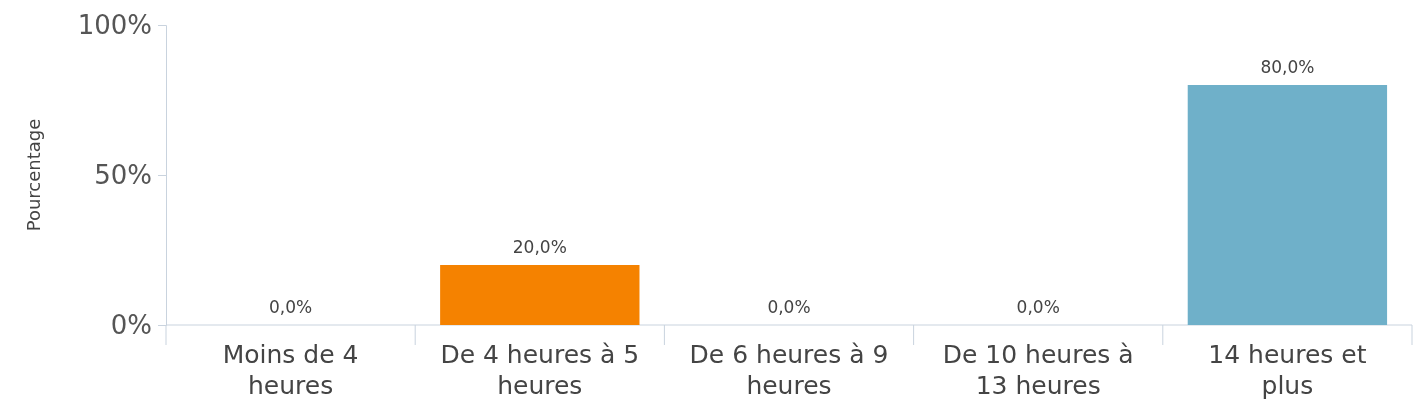  I want to click on x-tick-label: De 10 heures à 13 heures, so click(1038, 370).